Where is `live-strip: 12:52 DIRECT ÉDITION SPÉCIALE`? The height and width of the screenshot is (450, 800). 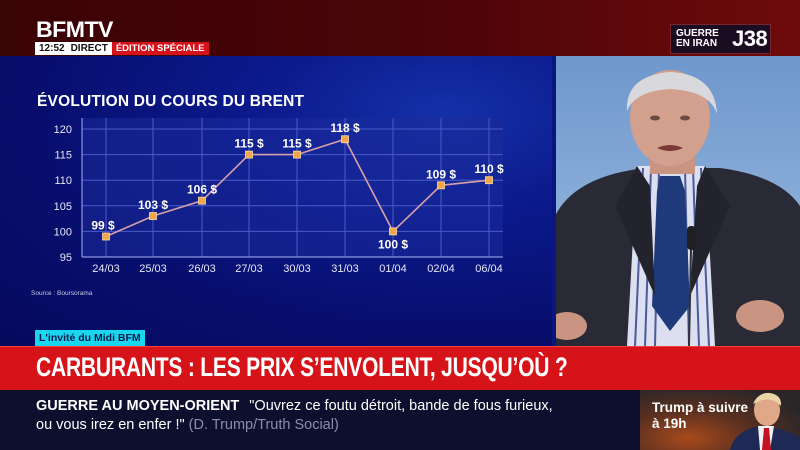 live-strip: 12:52 DIRECT ÉDITION SPÉCIALE is located at coordinates (122, 48).